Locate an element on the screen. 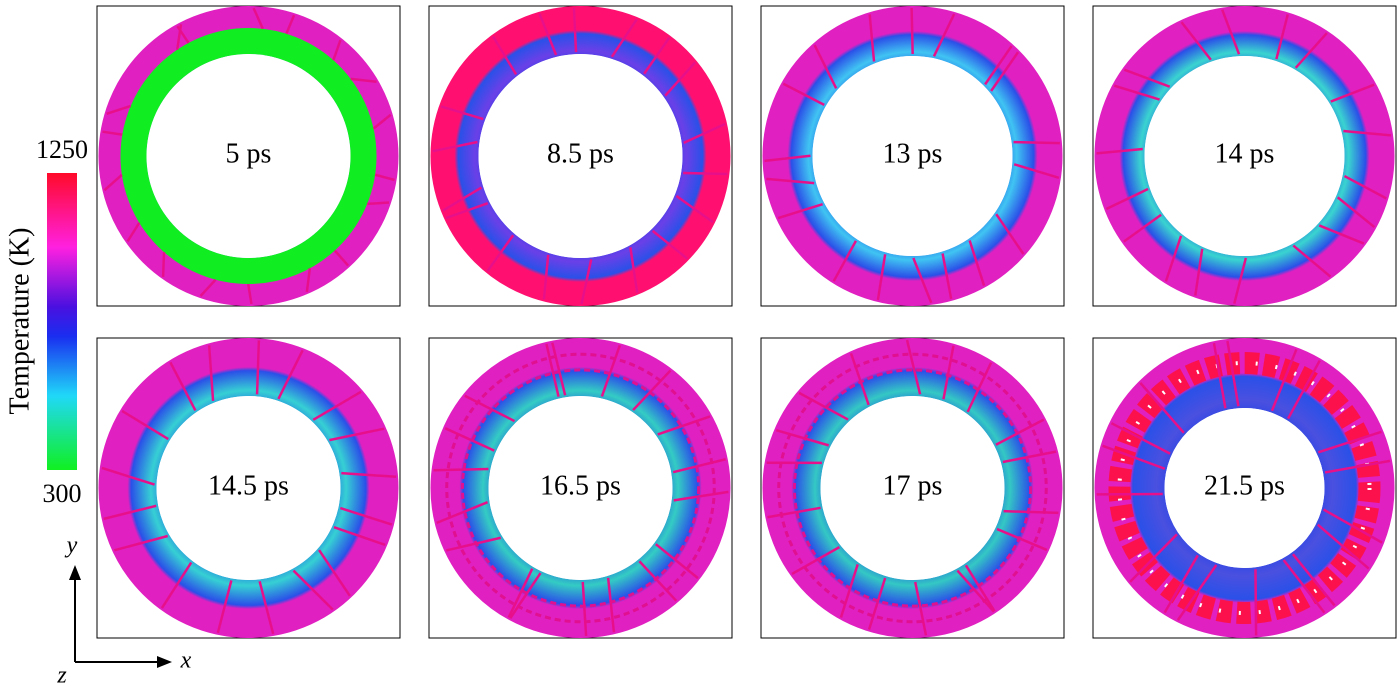  panel: 21.5 ps is located at coordinates (1244, 488).